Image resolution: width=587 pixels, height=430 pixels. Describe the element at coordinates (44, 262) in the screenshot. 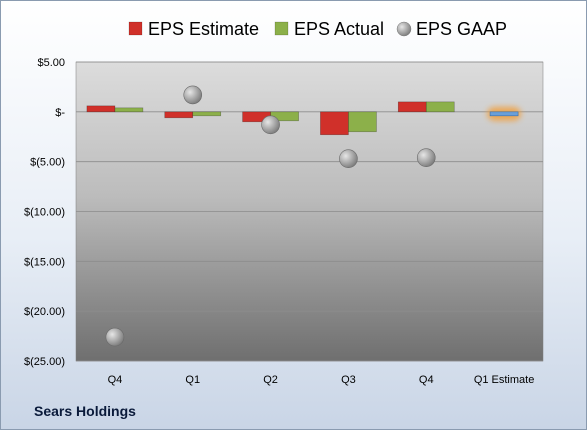

I see `y-tick-label: $(15.00)` at that location.